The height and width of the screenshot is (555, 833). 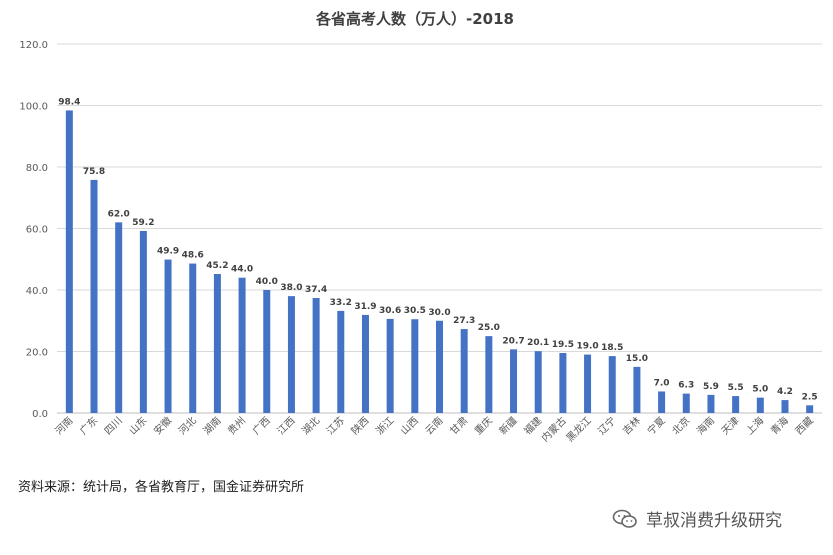 What do you see at coordinates (267, 351) in the screenshot?
I see `bar-广西` at bounding box center [267, 351].